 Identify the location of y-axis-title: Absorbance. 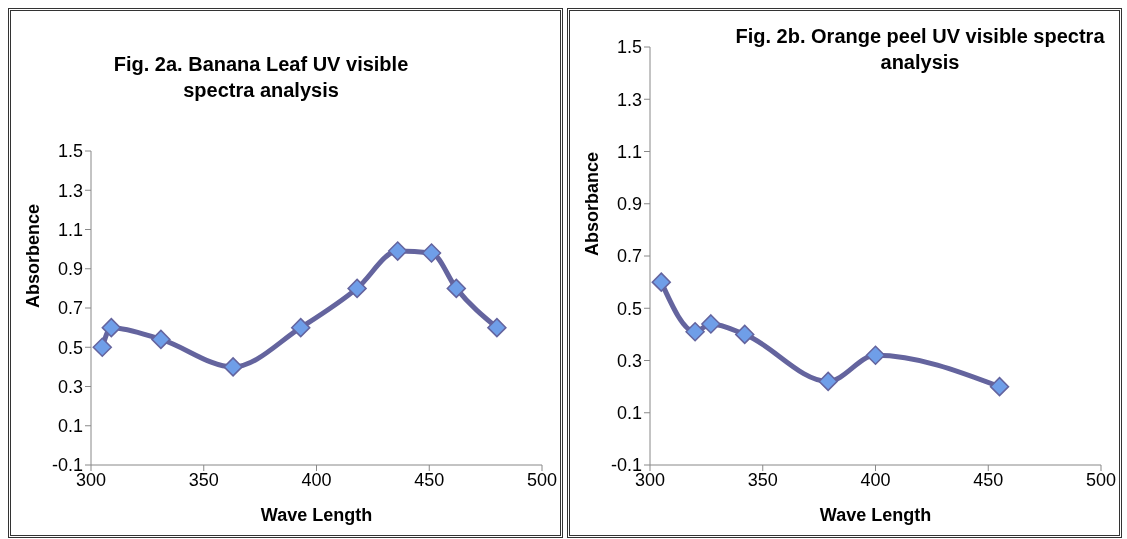
(592, 203).